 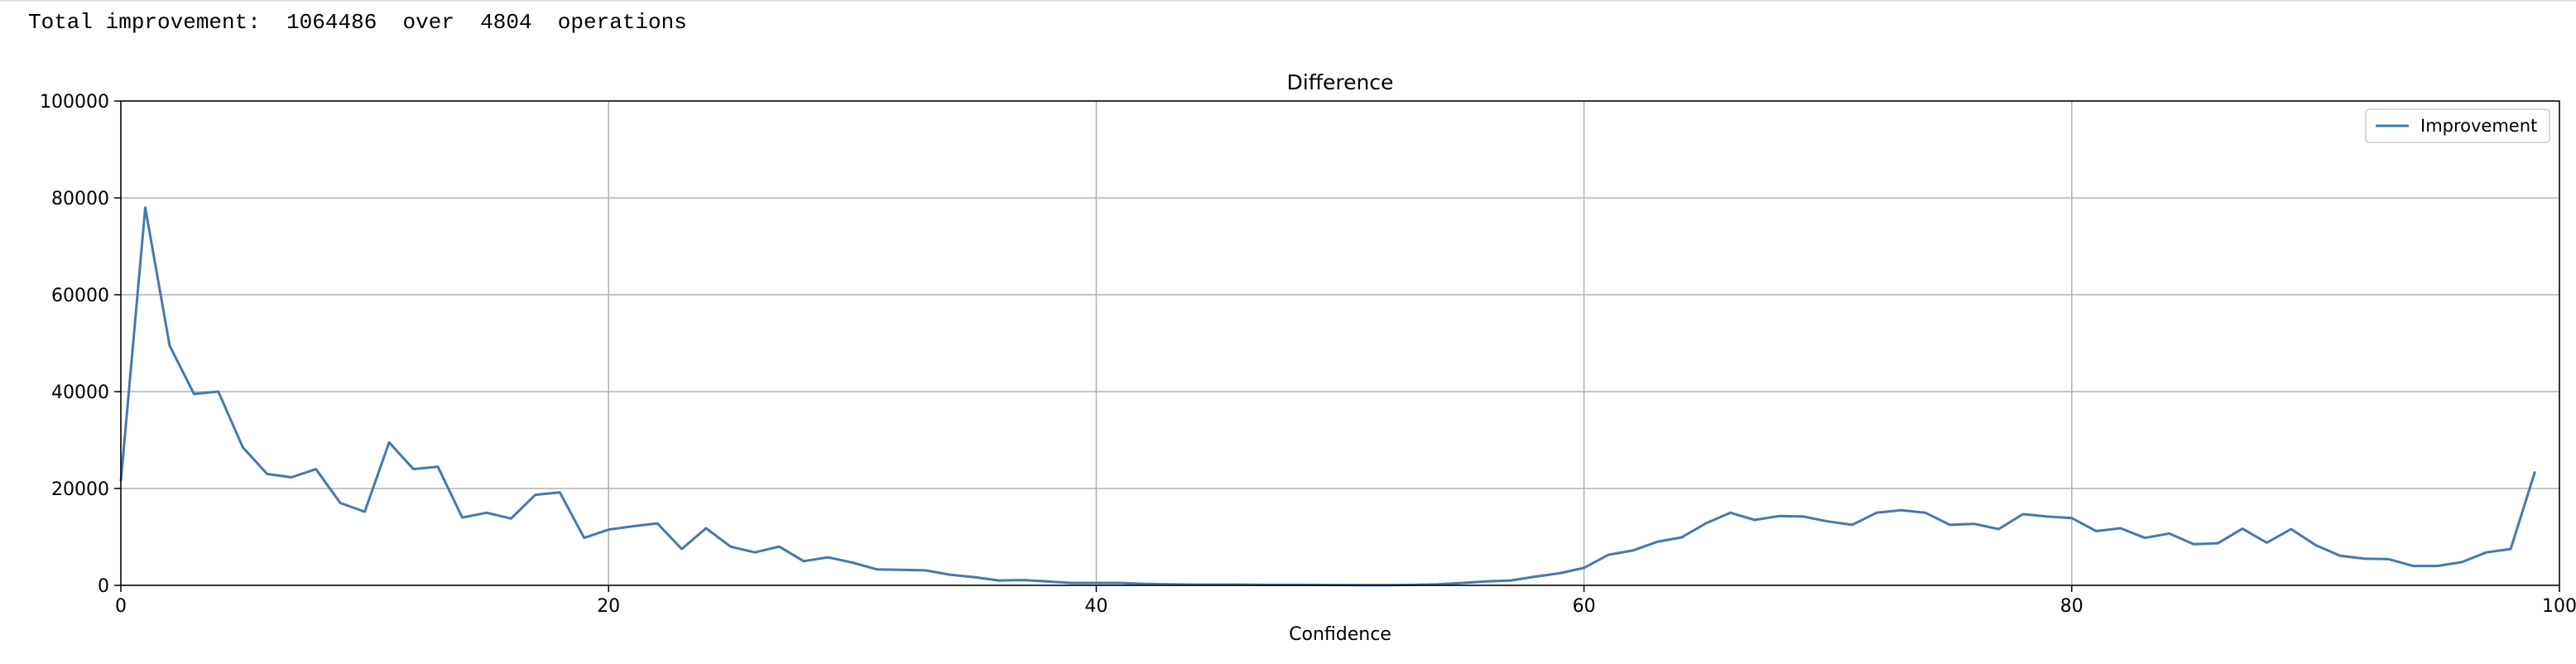 I want to click on y-tick-label: 80000, so click(x=80, y=199).